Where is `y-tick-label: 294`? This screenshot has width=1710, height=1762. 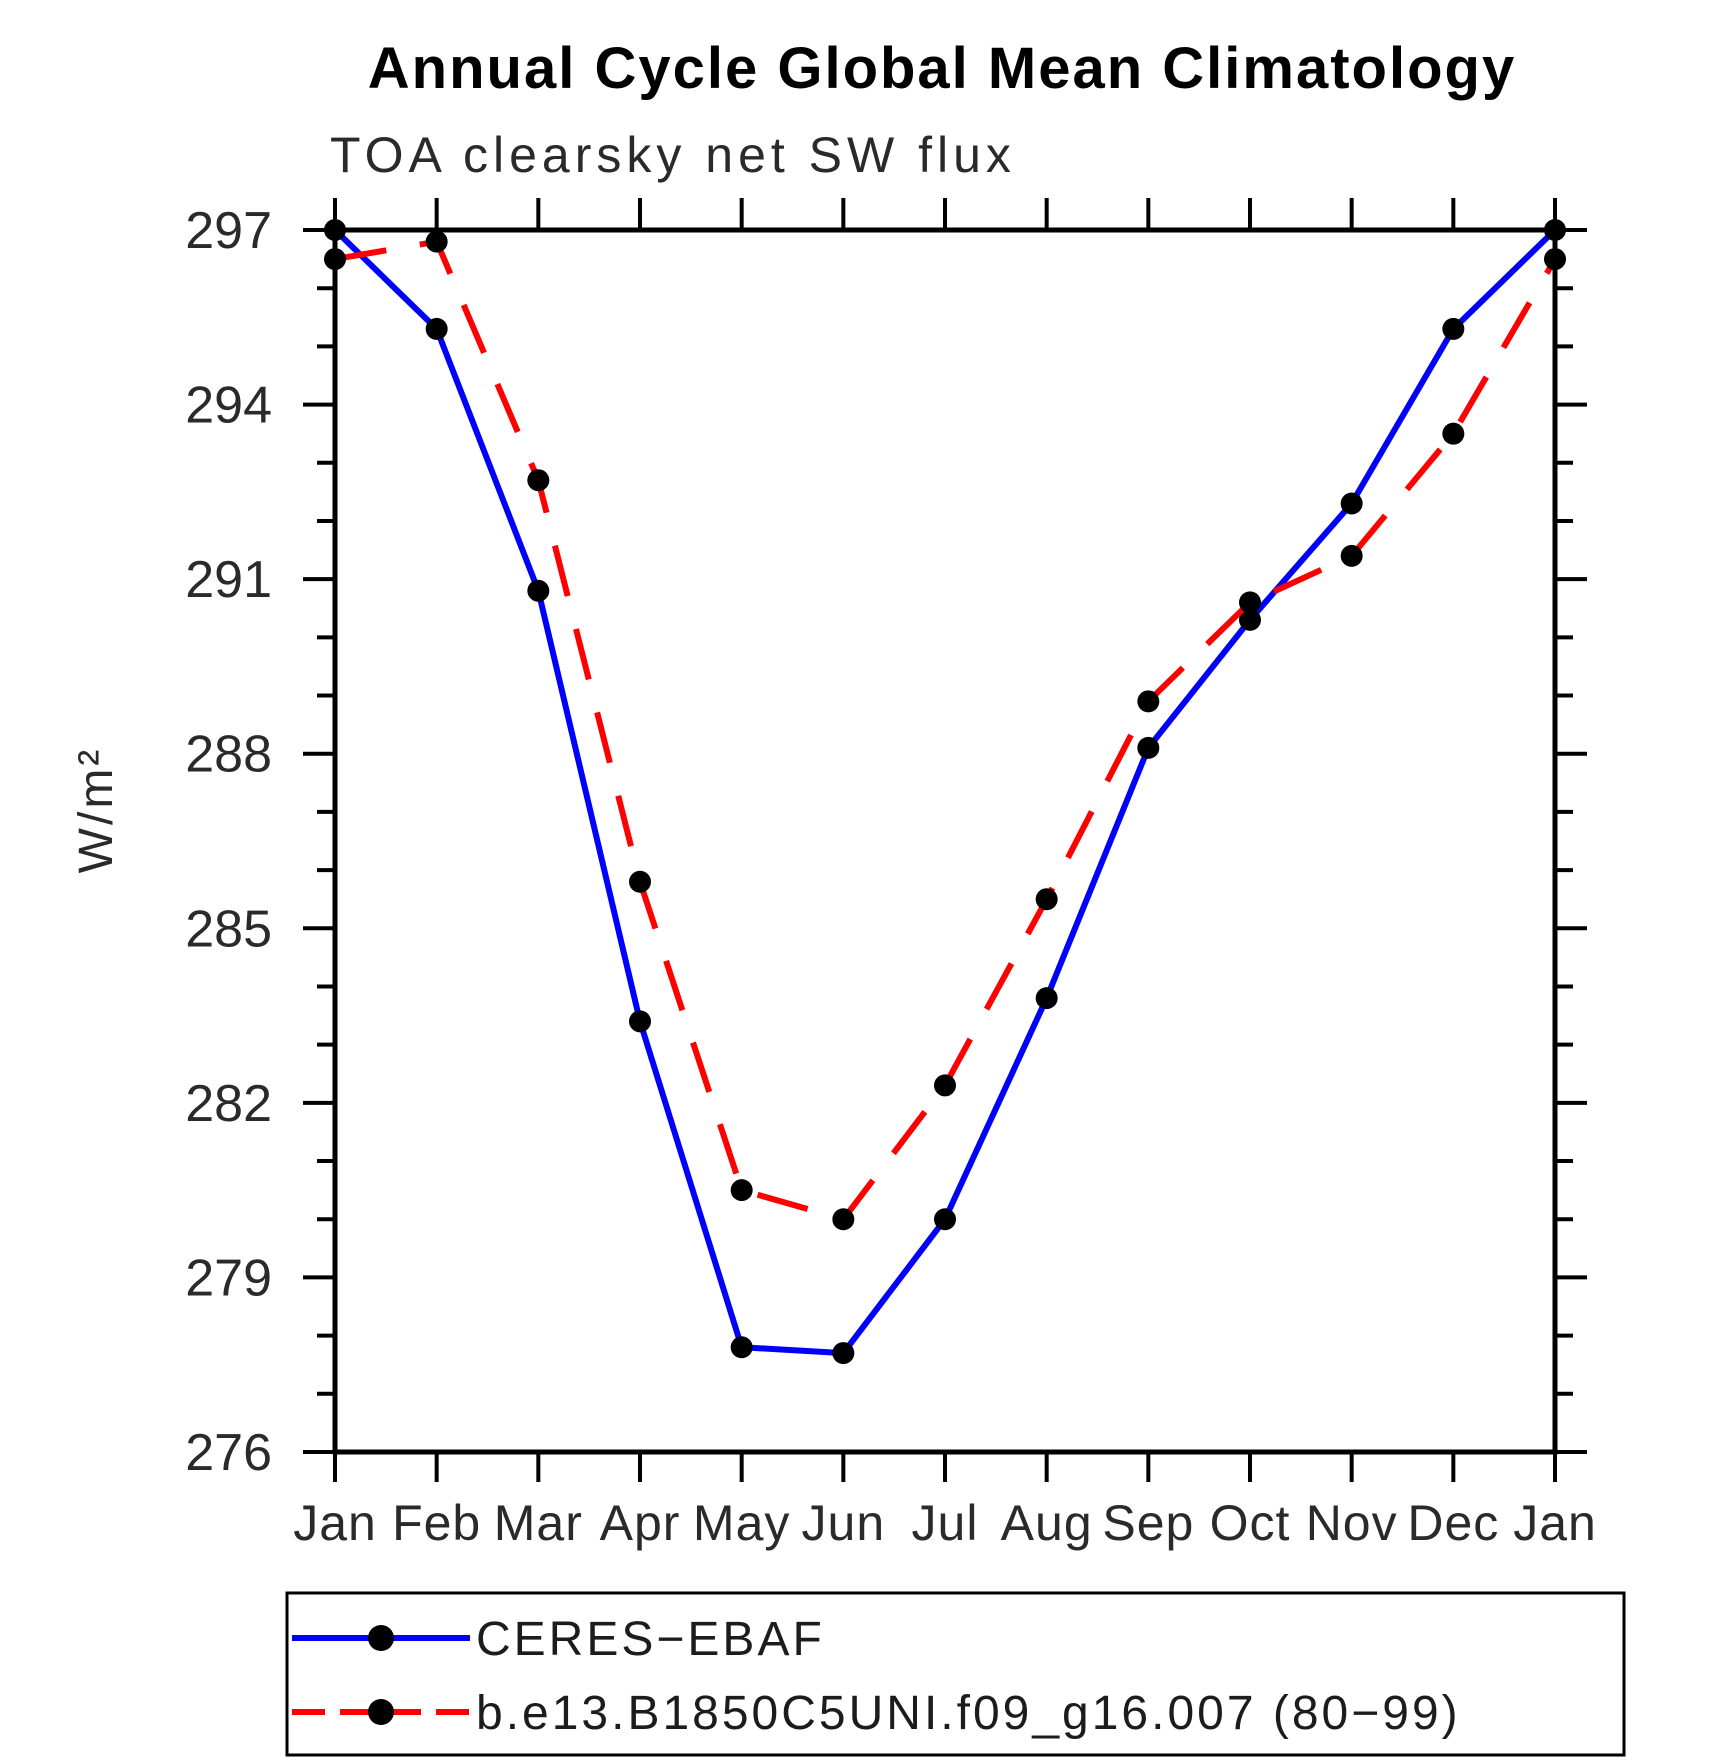 y-tick-label: 294 is located at coordinates (228, 406).